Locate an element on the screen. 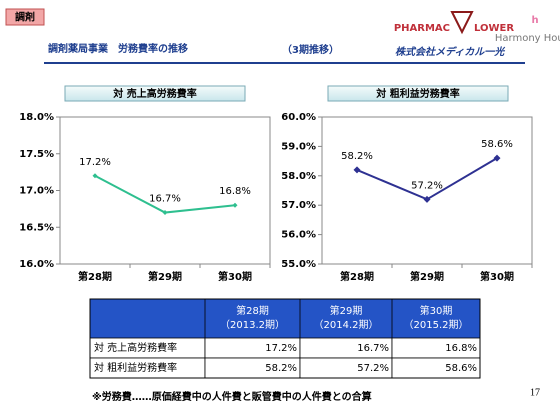  table-header: （2015.2期） is located at coordinates (436, 325).